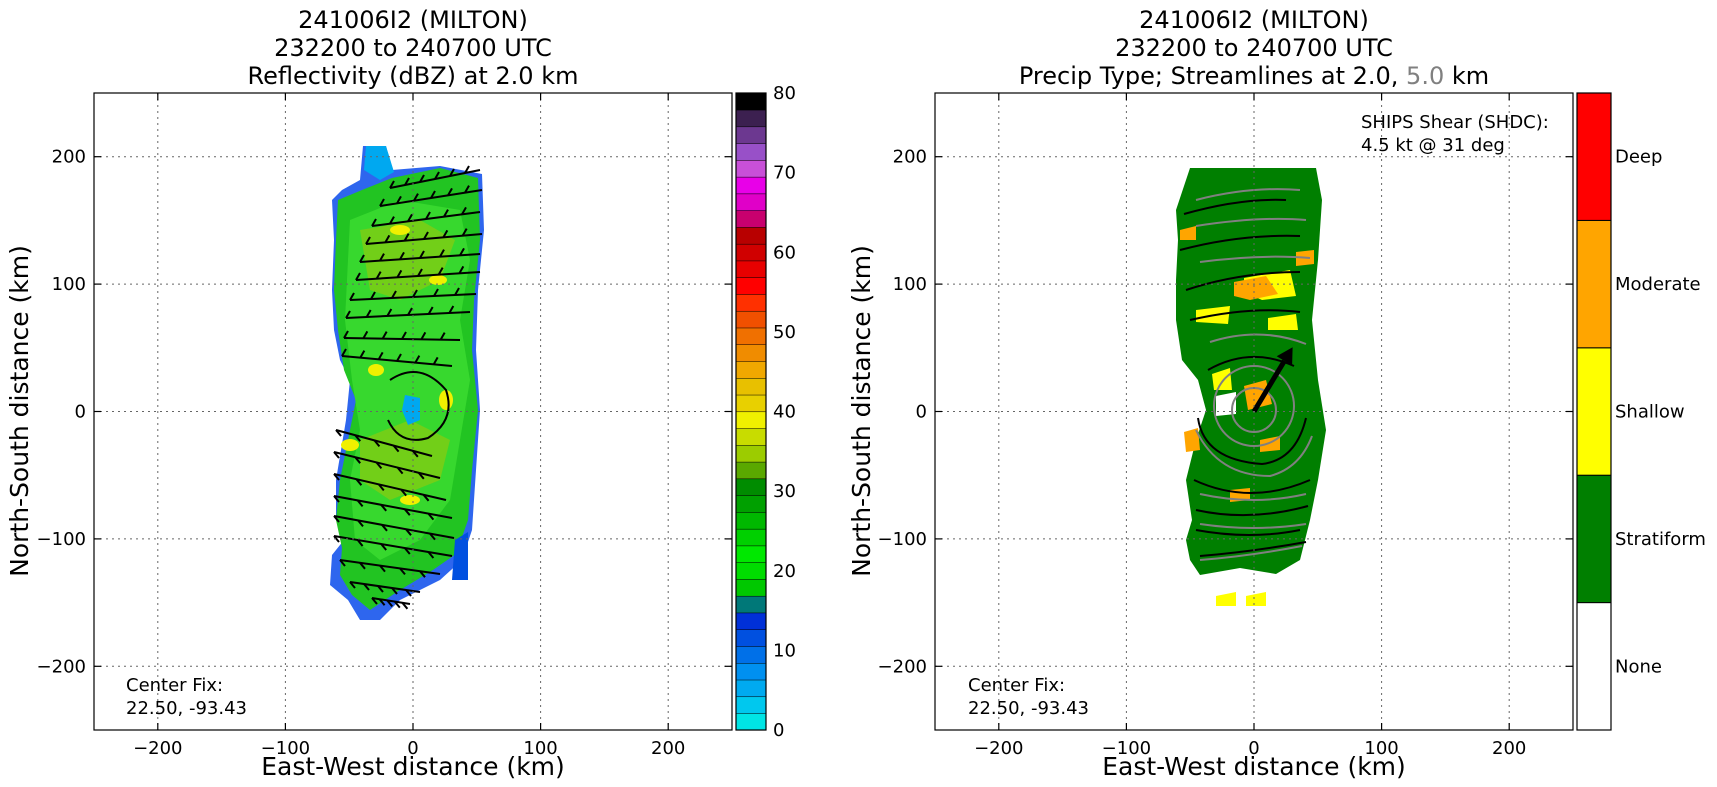 This screenshot has height=787, width=1717. What do you see at coordinates (751, 411) in the screenshot?
I see `colorbar-frame` at bounding box center [751, 411].